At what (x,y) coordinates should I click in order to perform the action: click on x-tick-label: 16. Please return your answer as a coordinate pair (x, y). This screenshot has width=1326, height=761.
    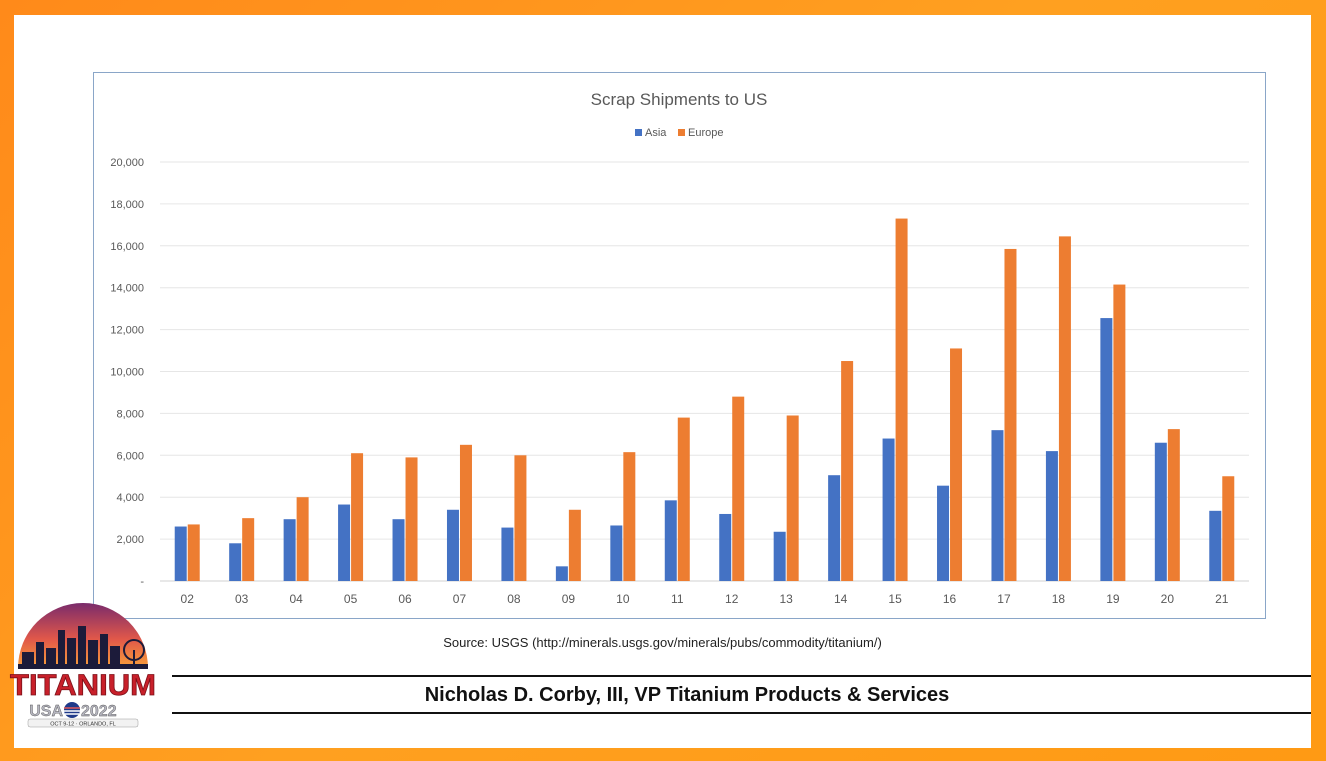
    Looking at the image, I should click on (950, 599).